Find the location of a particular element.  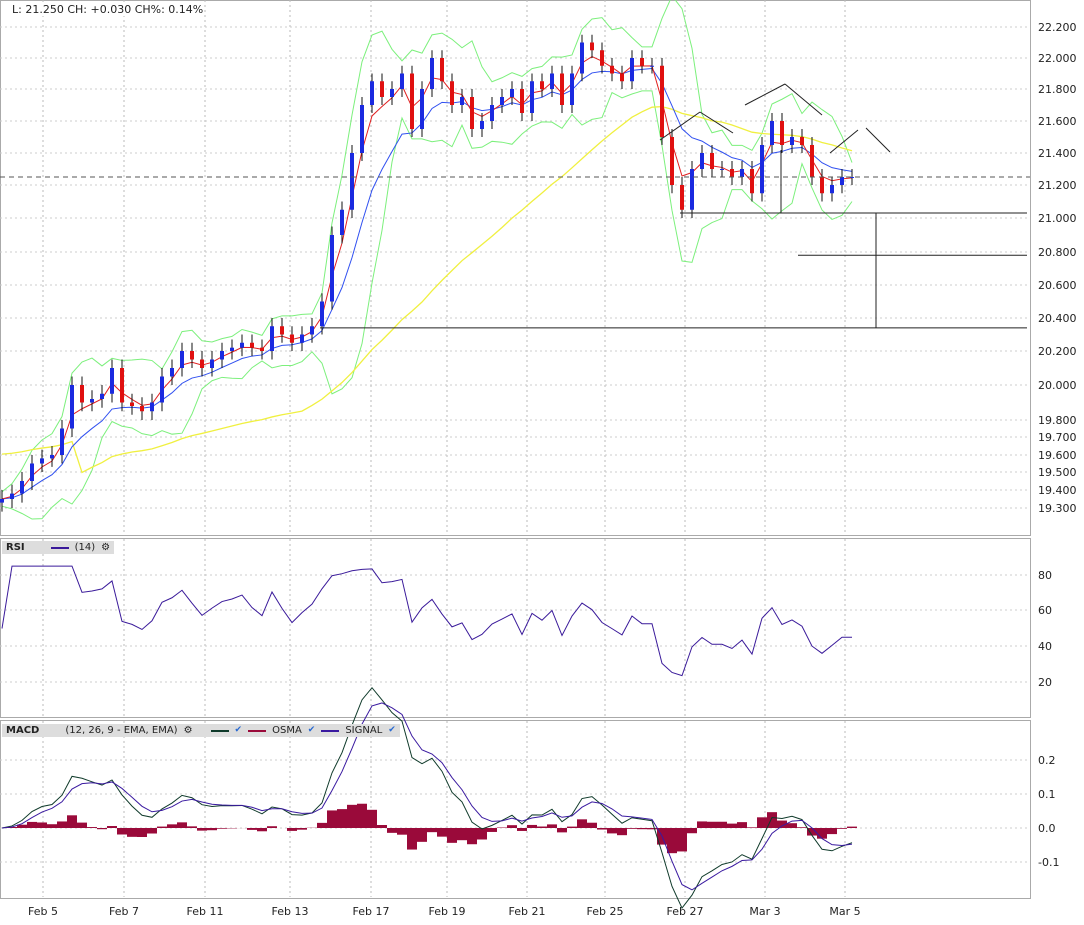

macd-checkbox: ✔ is located at coordinates (238, 730).